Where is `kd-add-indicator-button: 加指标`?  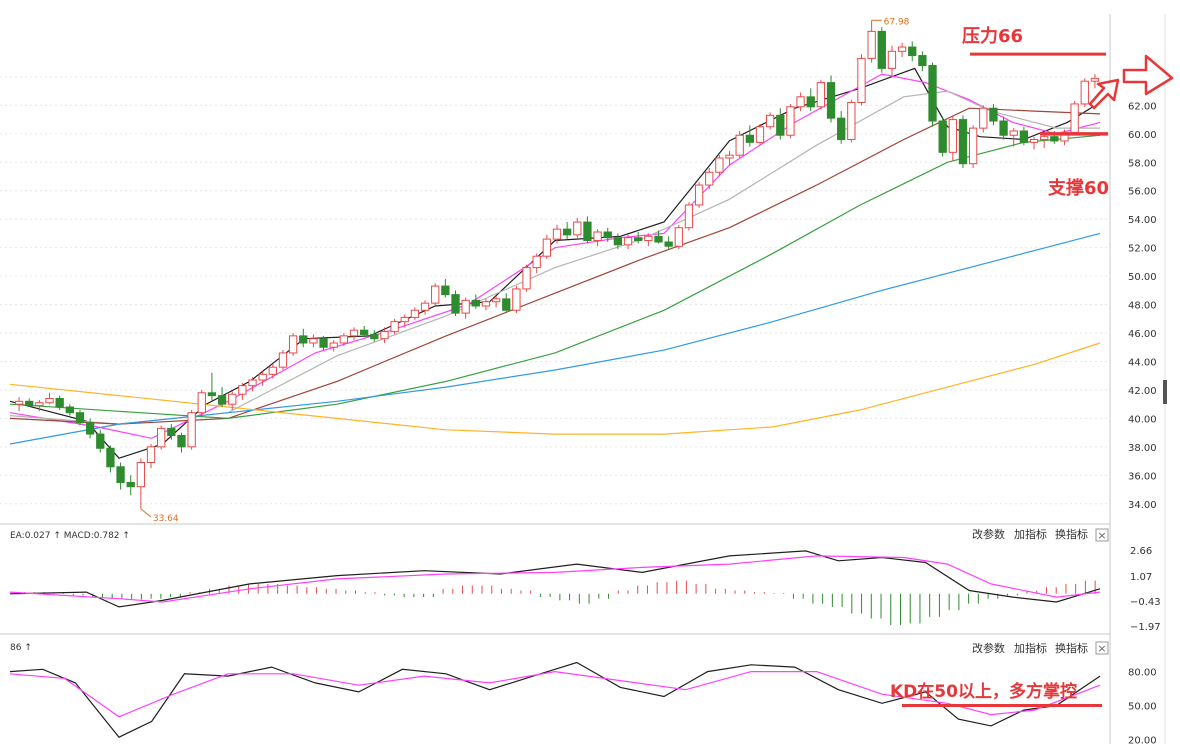
kd-add-indicator-button: 加指标 is located at coordinates (1030, 648).